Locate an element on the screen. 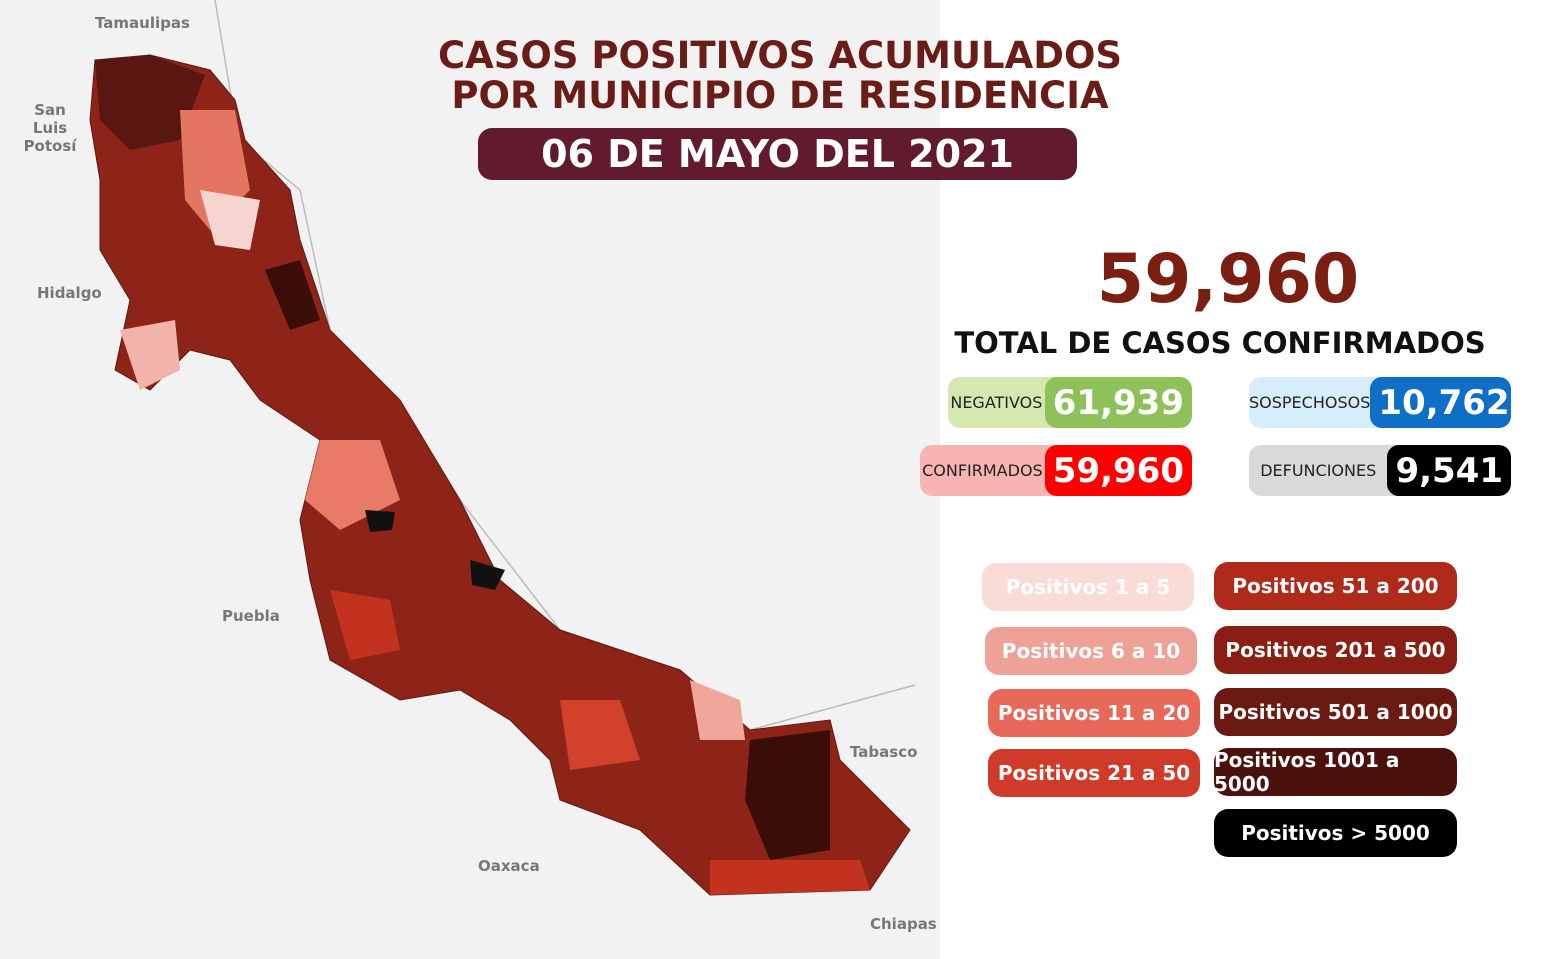 The width and height of the screenshot is (1563, 959). legend-item: Positivos > 5000 is located at coordinates (1335, 833).